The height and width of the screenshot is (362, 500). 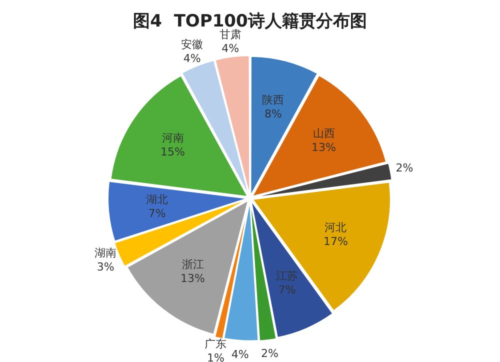 What do you see at coordinates (273, 100) in the screenshot?
I see `slice-label: 陕西` at bounding box center [273, 100].